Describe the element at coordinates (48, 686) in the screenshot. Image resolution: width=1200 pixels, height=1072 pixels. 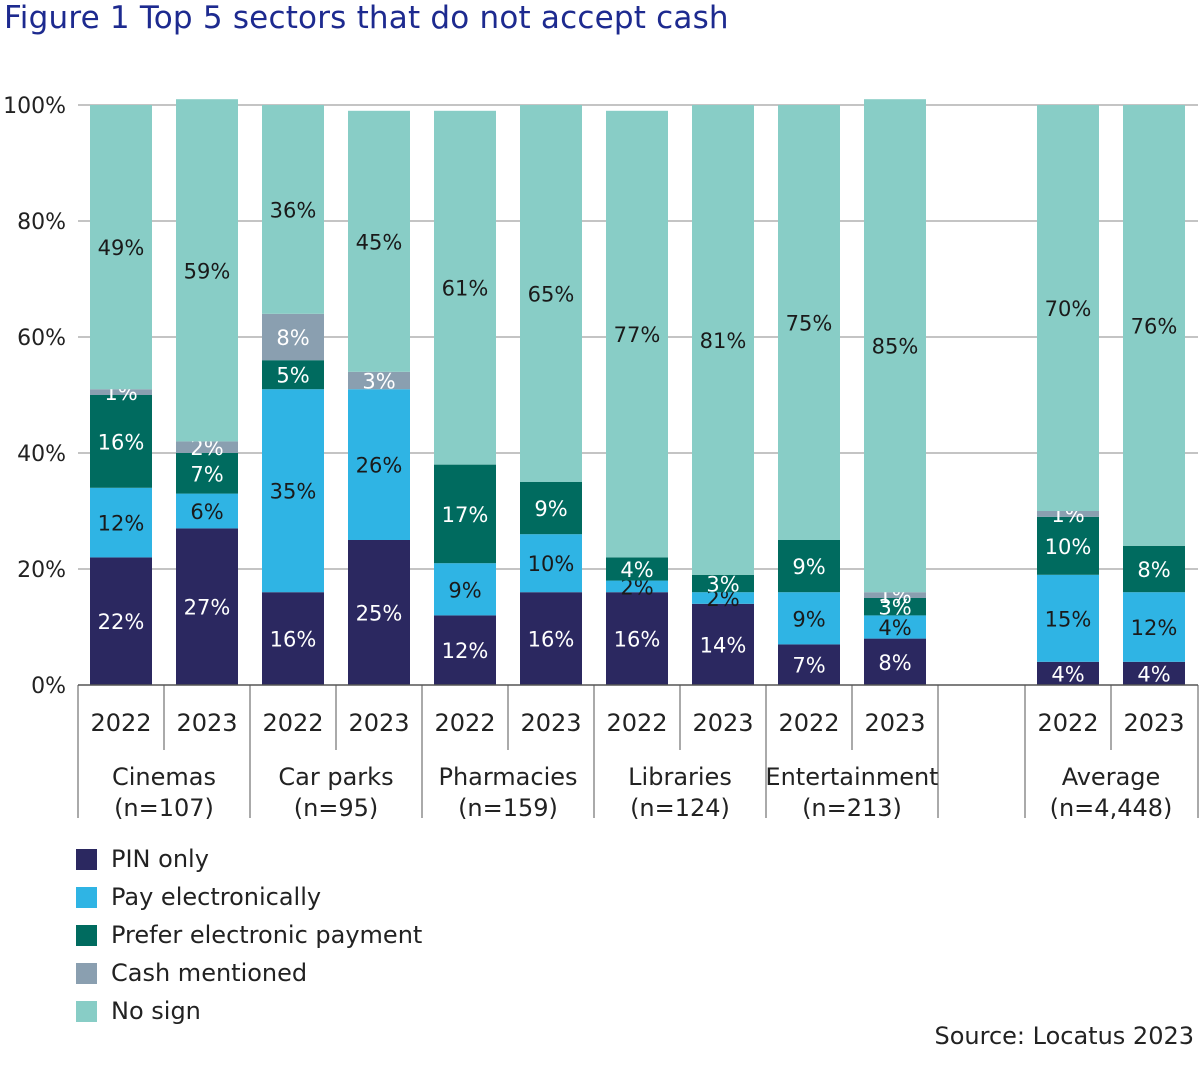
I see `y-tick-label: 0%` at that location.